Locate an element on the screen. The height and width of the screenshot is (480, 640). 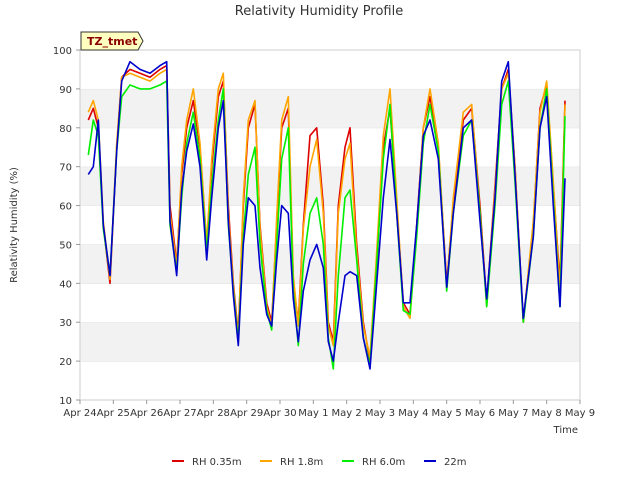
y-axis-title: Relativity Humidity (%) is located at coordinates (14, 225).